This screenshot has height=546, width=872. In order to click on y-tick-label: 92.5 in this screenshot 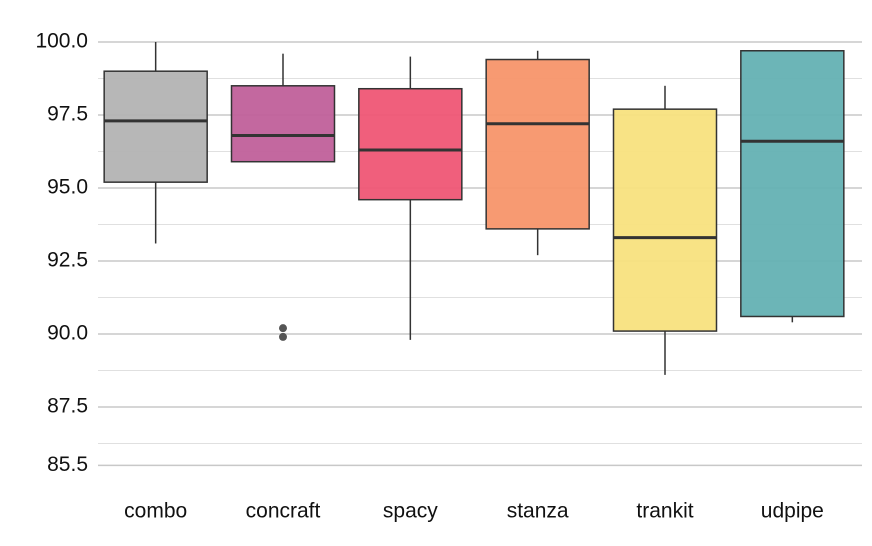, I will do `click(67, 260)`.